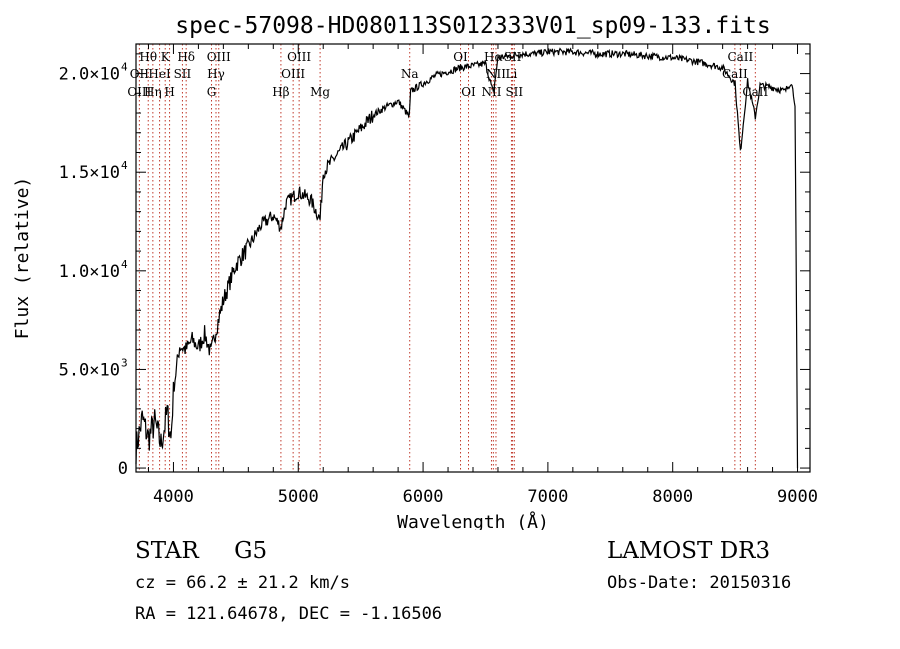  Describe the element at coordinates (216, 74) in the screenshot. I see `line-label: Hγ` at that location.